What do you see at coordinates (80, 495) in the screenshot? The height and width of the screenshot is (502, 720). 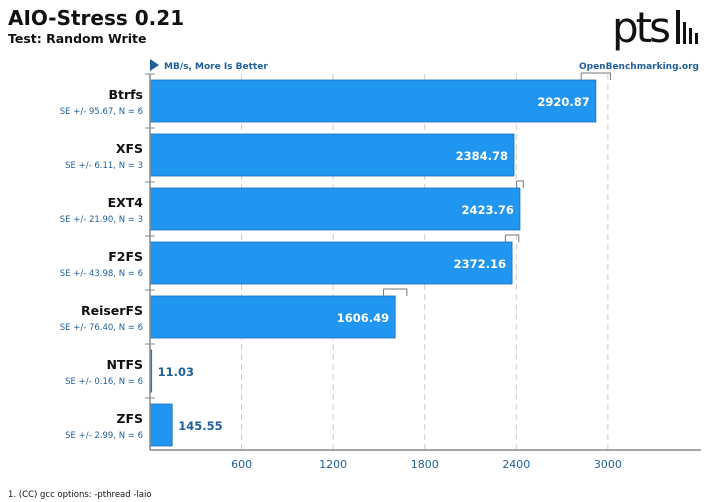 I see `footnote: 1. (CC) gcc options: -pthread -laio` at bounding box center [80, 495].